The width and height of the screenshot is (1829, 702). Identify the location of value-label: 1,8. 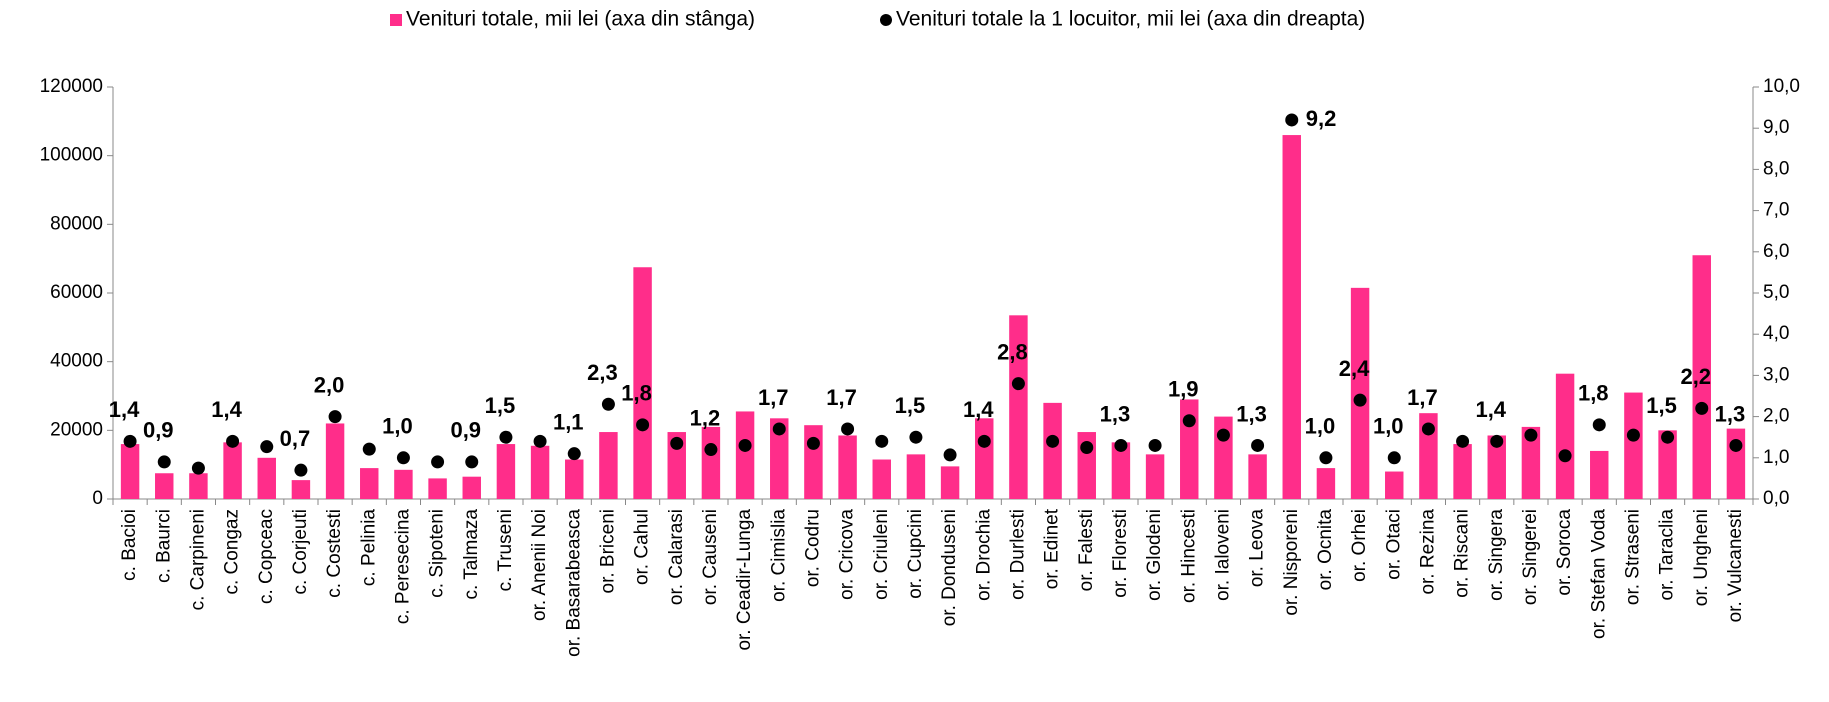
(1593, 393).